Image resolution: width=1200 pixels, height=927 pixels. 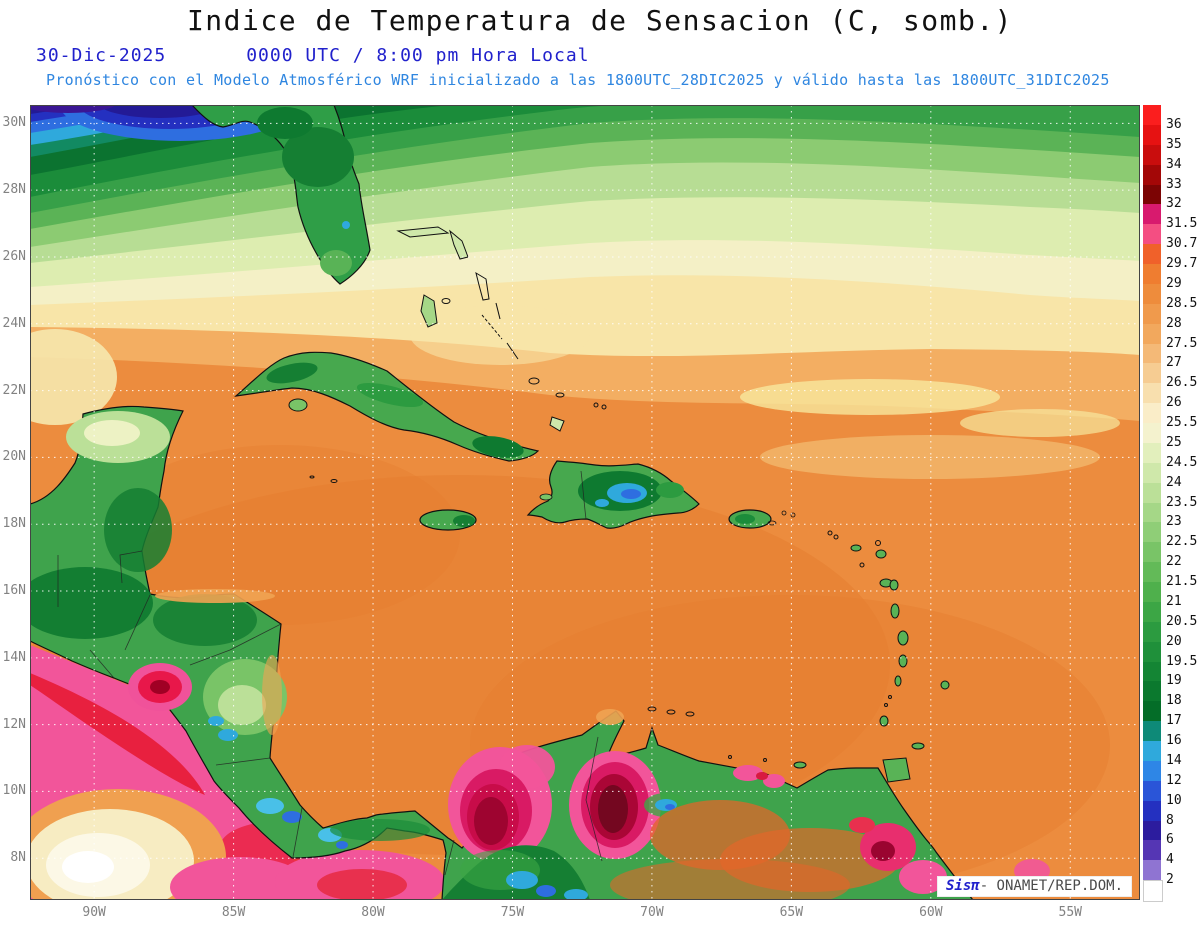 What do you see at coordinates (1170, 860) in the screenshot?
I see `colorbar-label: 4` at bounding box center [1170, 860].